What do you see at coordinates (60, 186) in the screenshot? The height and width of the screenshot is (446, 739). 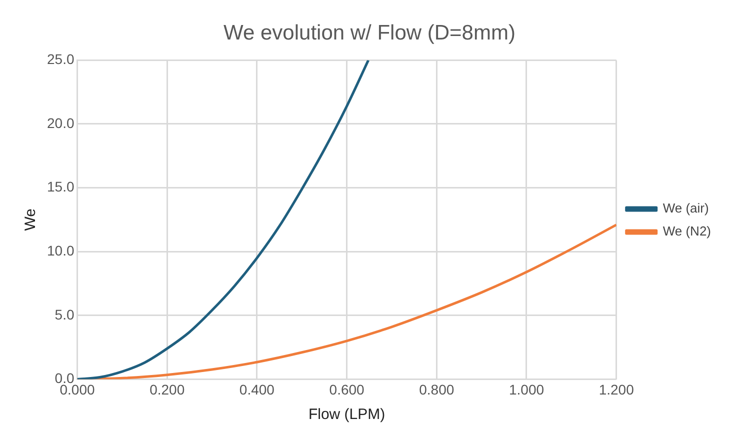 I see `y-tick-label: 15.0` at bounding box center [60, 186].